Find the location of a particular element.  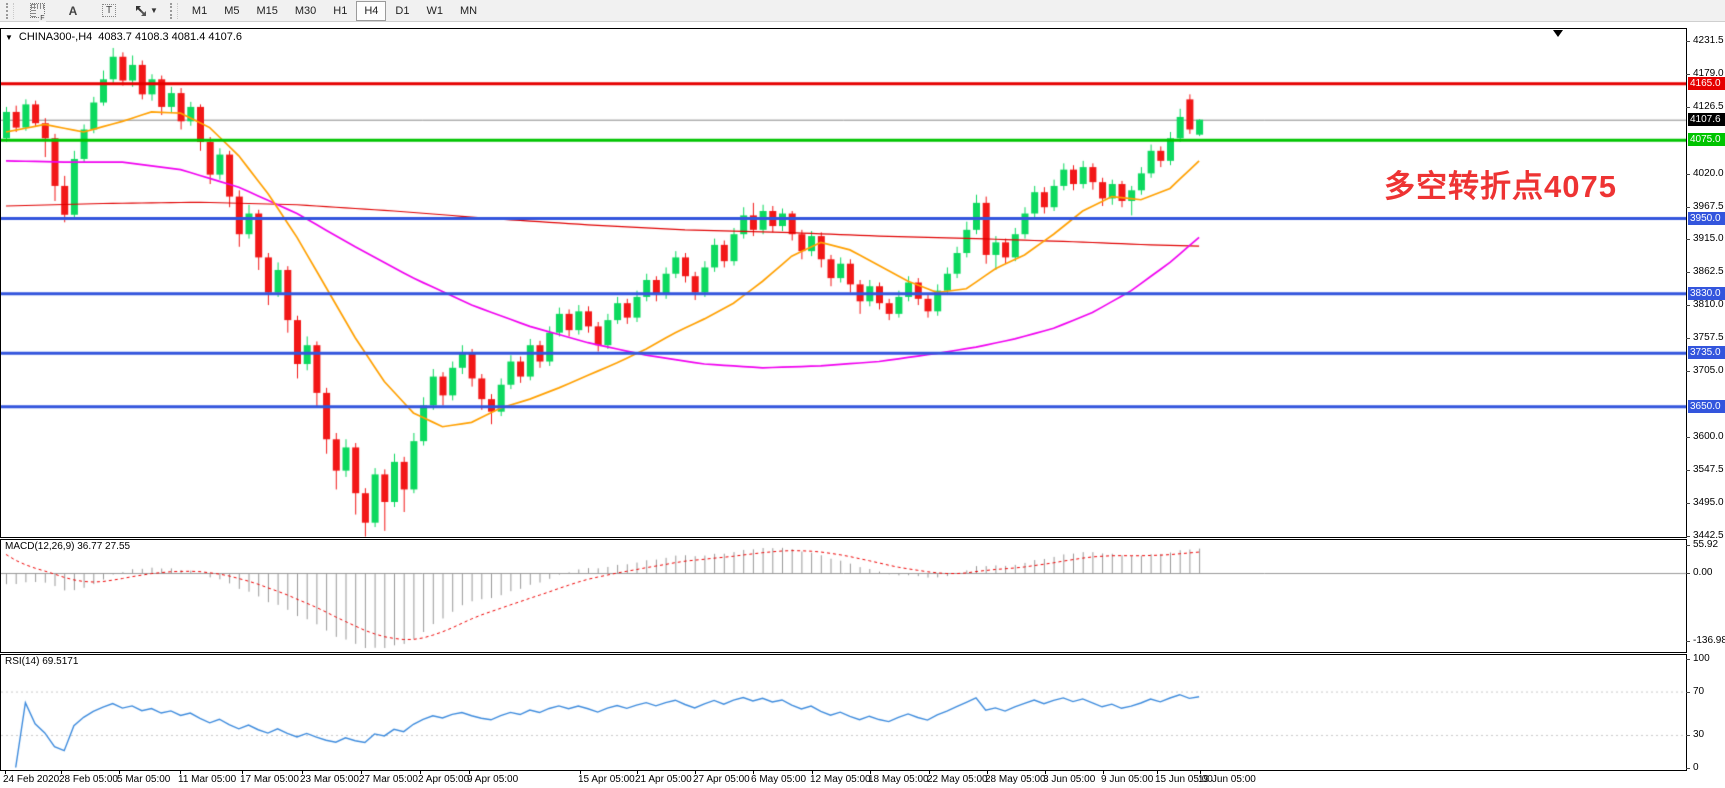

price-tick-label: 4126.5 is located at coordinates (1708, 106).